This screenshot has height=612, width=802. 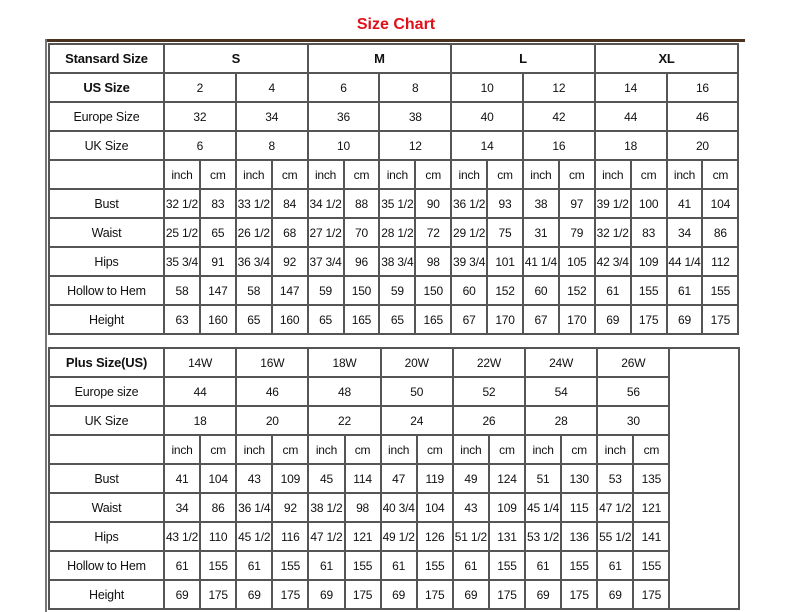 I want to click on uk-size-value: 18, so click(x=200, y=420).